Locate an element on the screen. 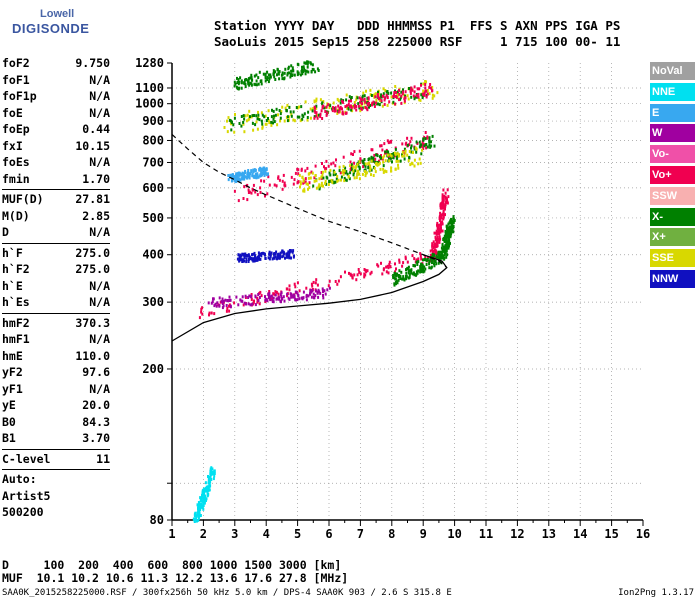 This screenshot has width=700, height=600. trace-F2-X-trace is located at coordinates (424, 251).